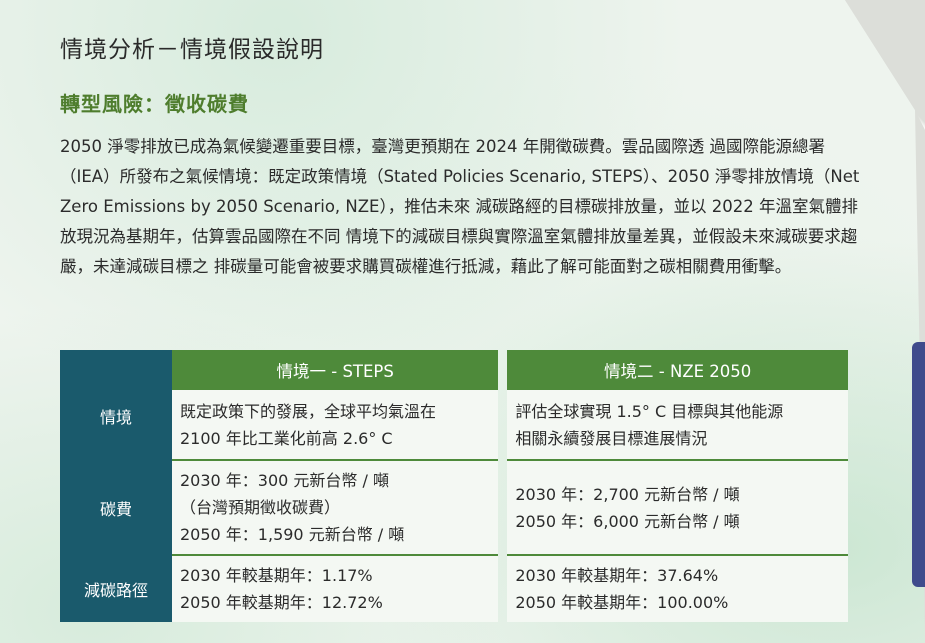  I want to click on row-header-scenario: 情境, so click(116, 425).